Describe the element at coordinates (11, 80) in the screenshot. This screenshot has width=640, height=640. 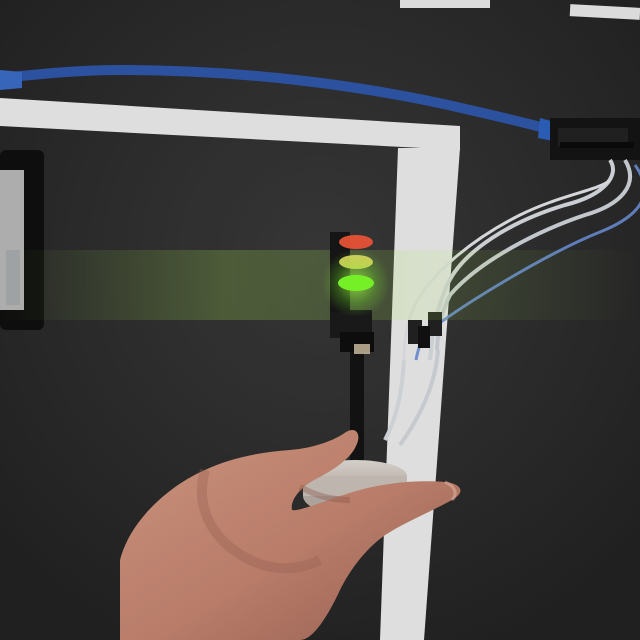
I see `usb-plug-left` at that location.